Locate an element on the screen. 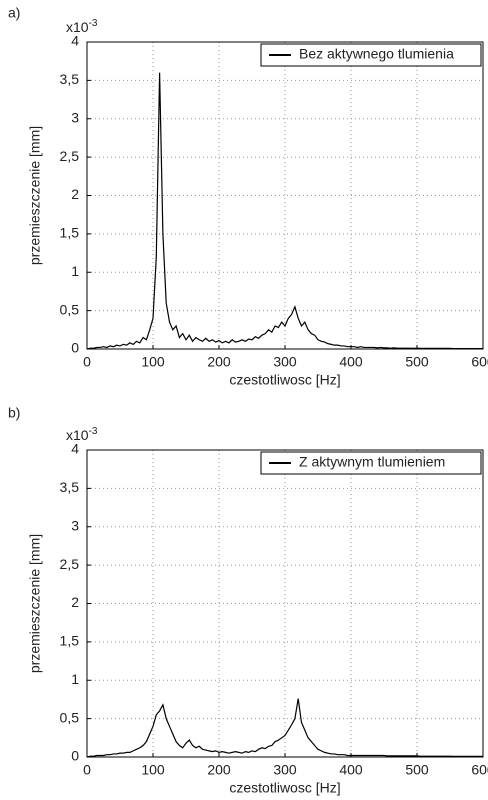  legend-label: Z aktywnym tlumieniem is located at coordinates (372, 462).